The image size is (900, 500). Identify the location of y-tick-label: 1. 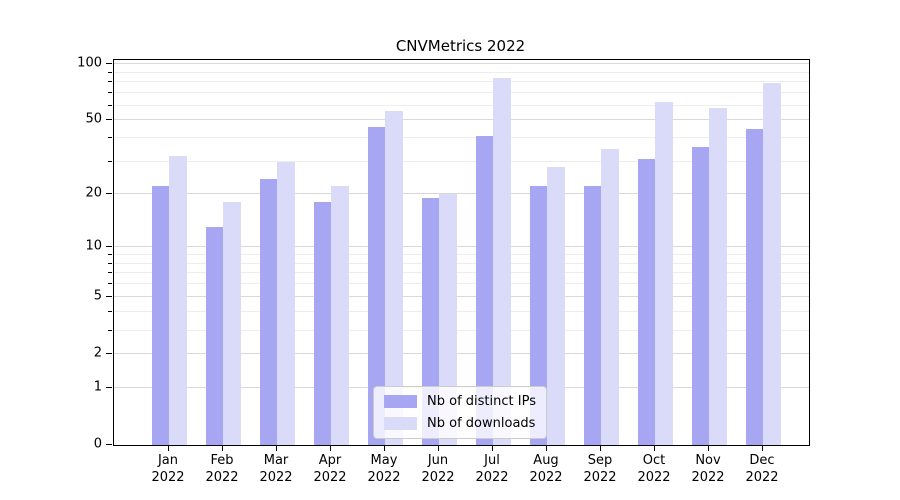
(97, 387).